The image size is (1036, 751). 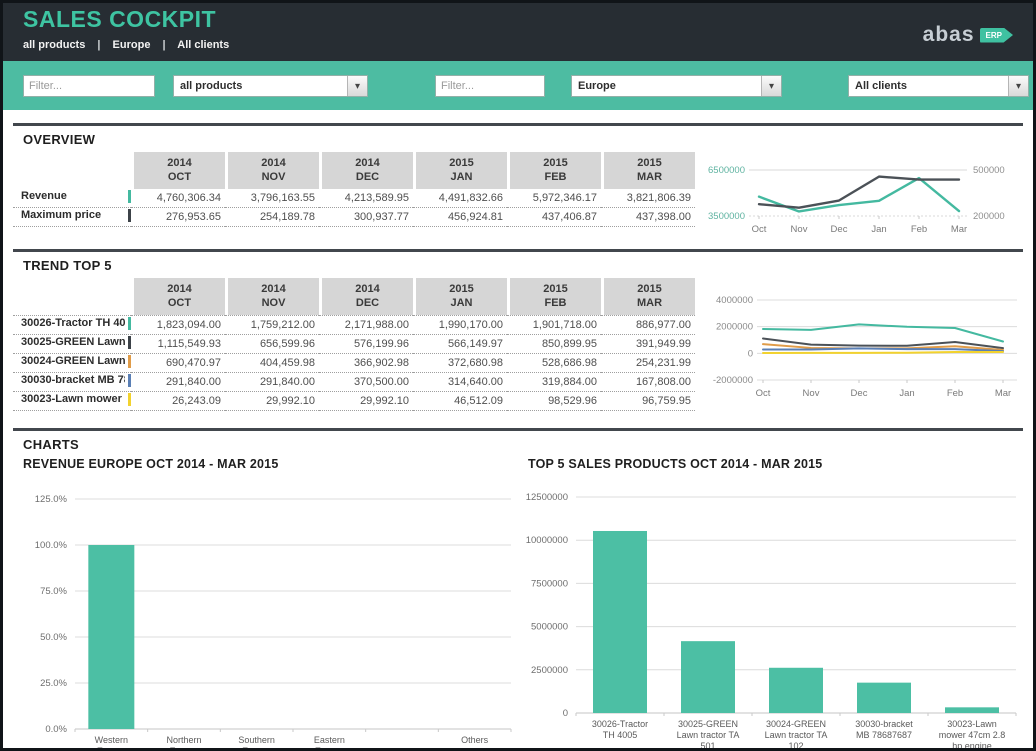 What do you see at coordinates (51, 545) in the screenshot?
I see `svg-text: 100.0%` at bounding box center [51, 545].